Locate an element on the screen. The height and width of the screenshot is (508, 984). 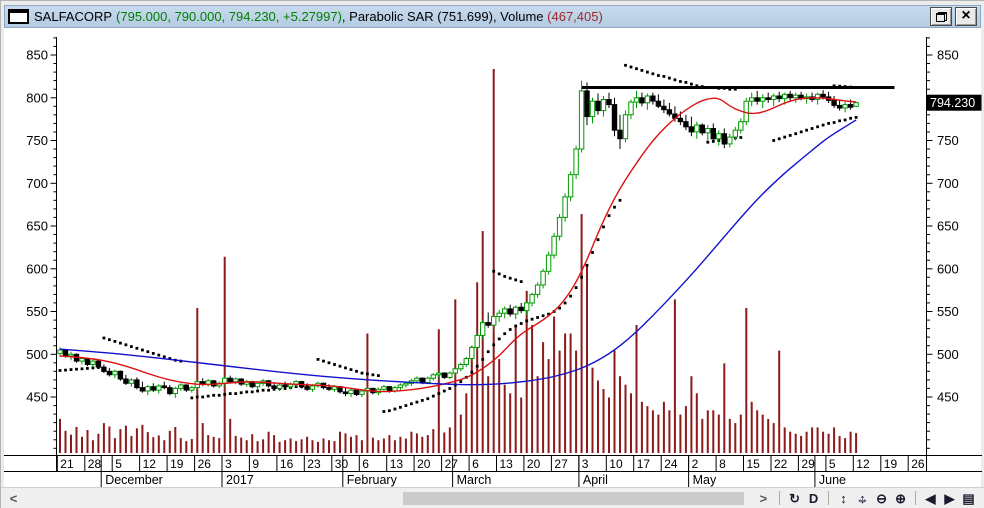
svg-text: April is located at coordinates (595, 480).